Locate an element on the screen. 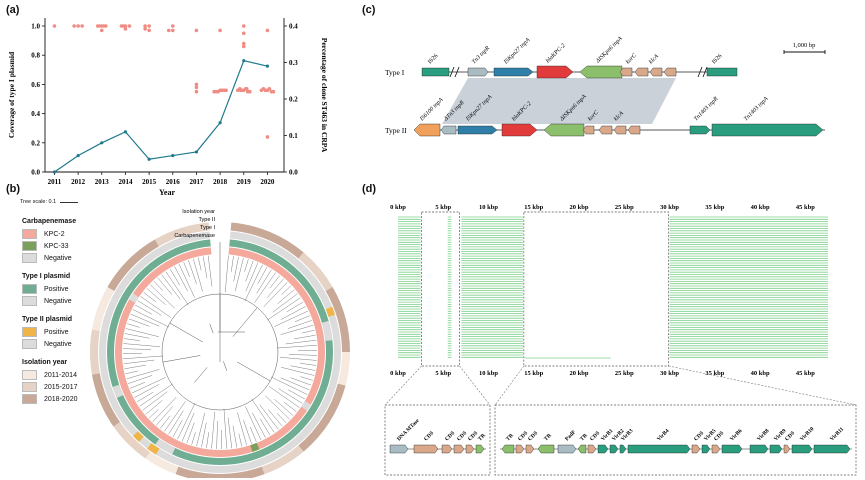 The height and width of the screenshot is (480, 865). blast-axis-top-label: 35 kbp is located at coordinates (714, 207).